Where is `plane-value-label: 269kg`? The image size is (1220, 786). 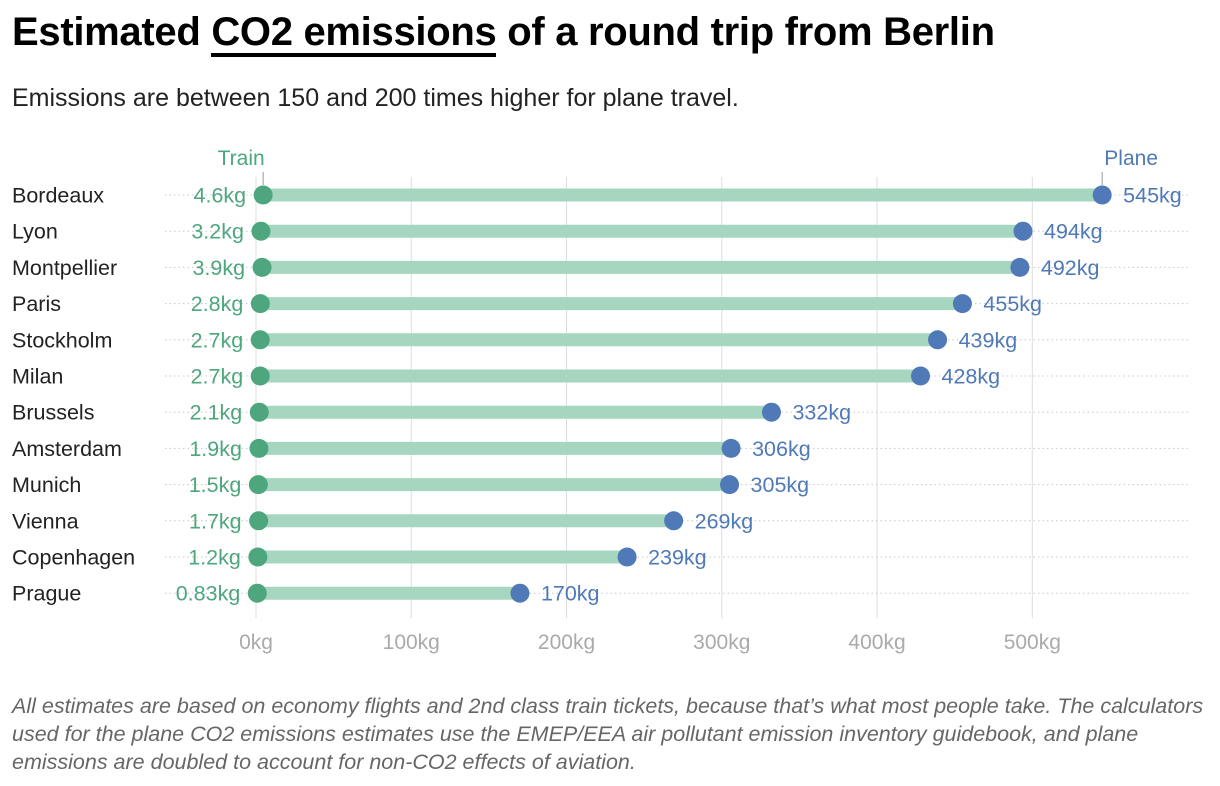
plane-value-label: 269kg is located at coordinates (724, 521).